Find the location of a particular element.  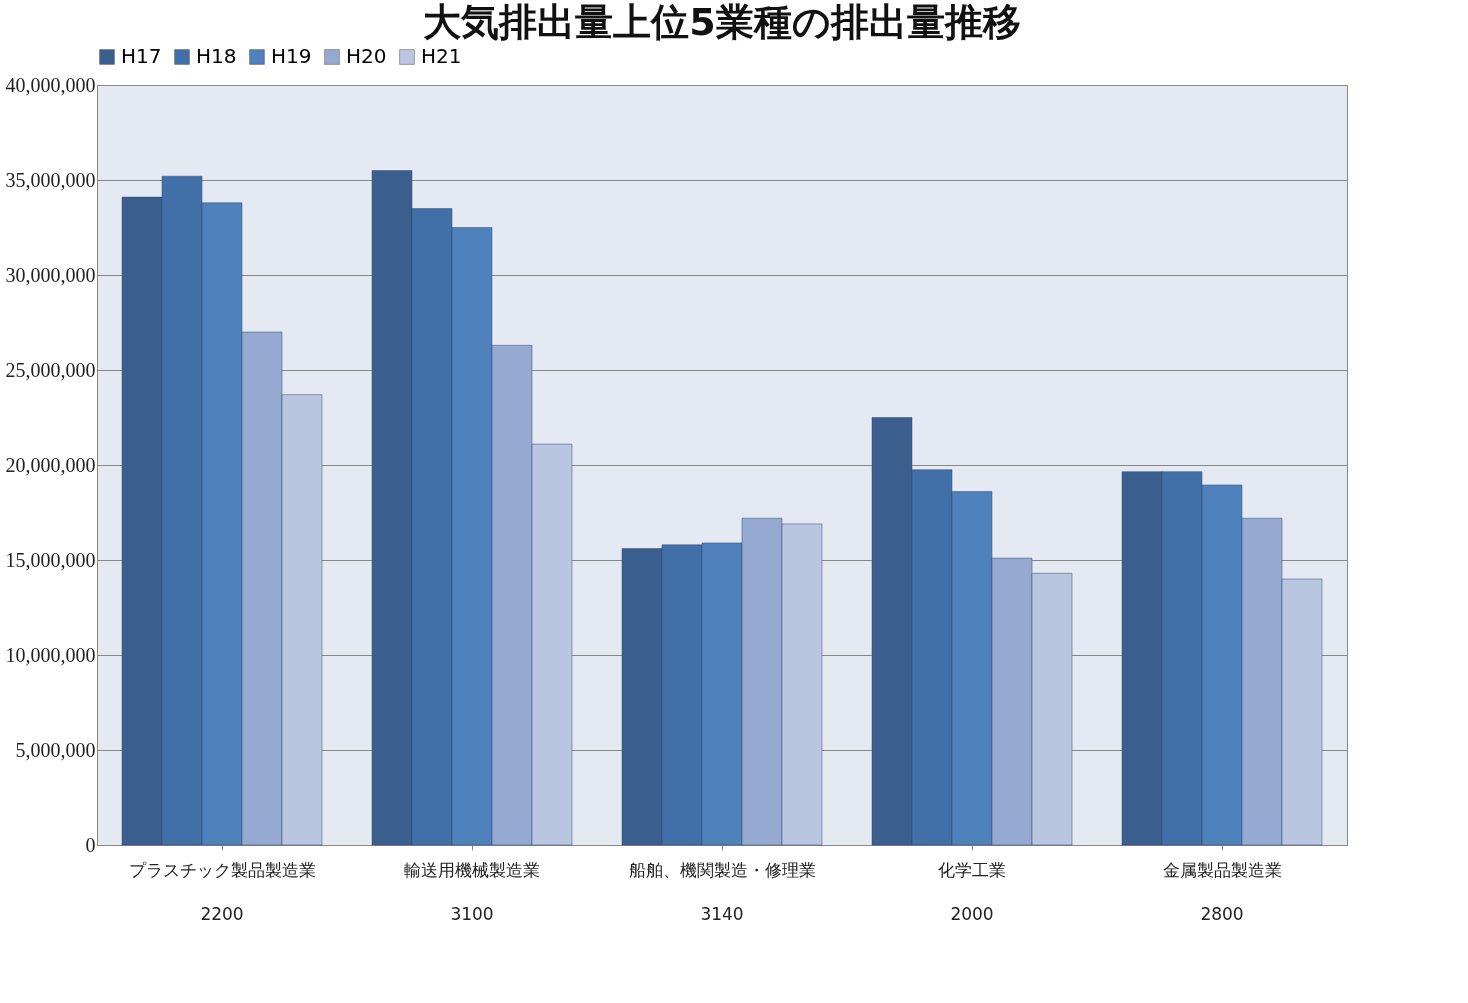

y-tick-label: 25,000,000 is located at coordinates (50, 369).